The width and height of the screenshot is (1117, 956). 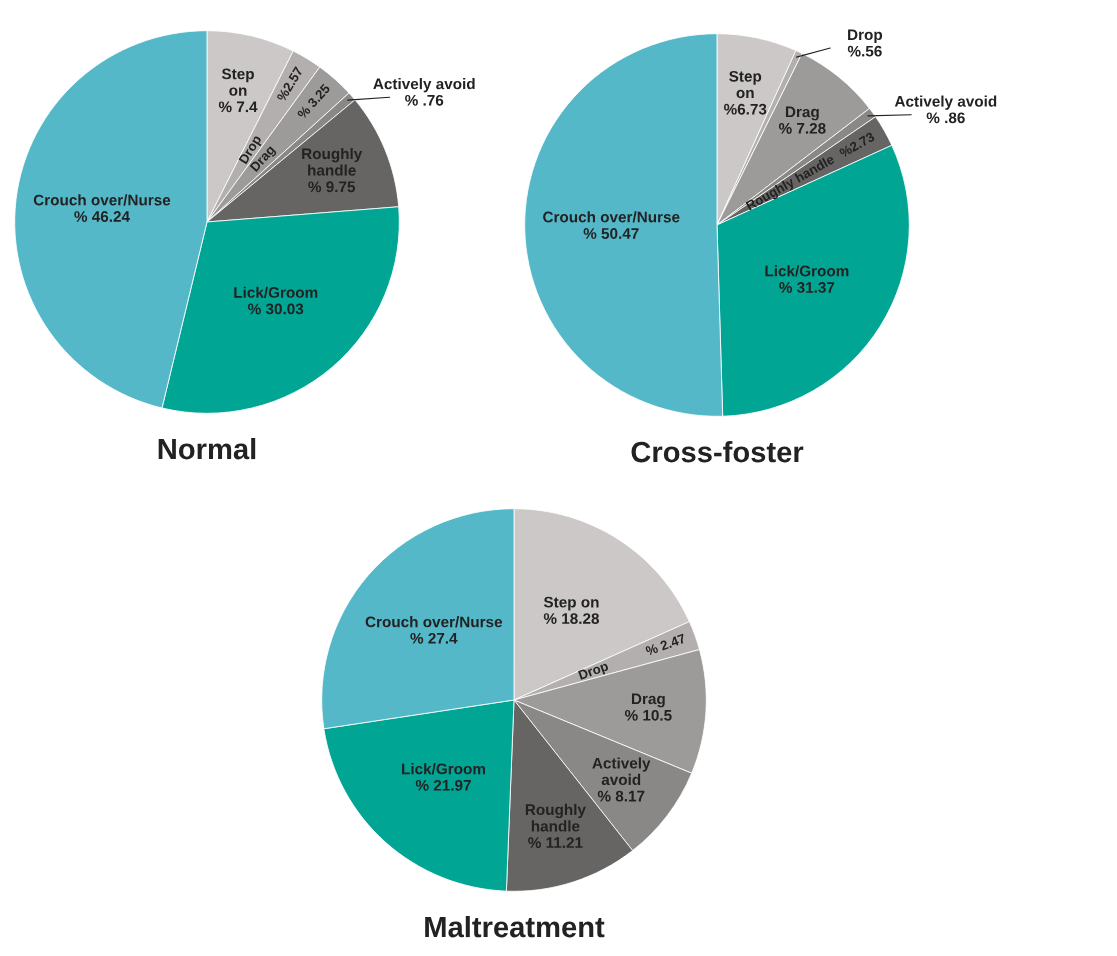 I want to click on data-label: % 31.37, so click(x=807, y=287).